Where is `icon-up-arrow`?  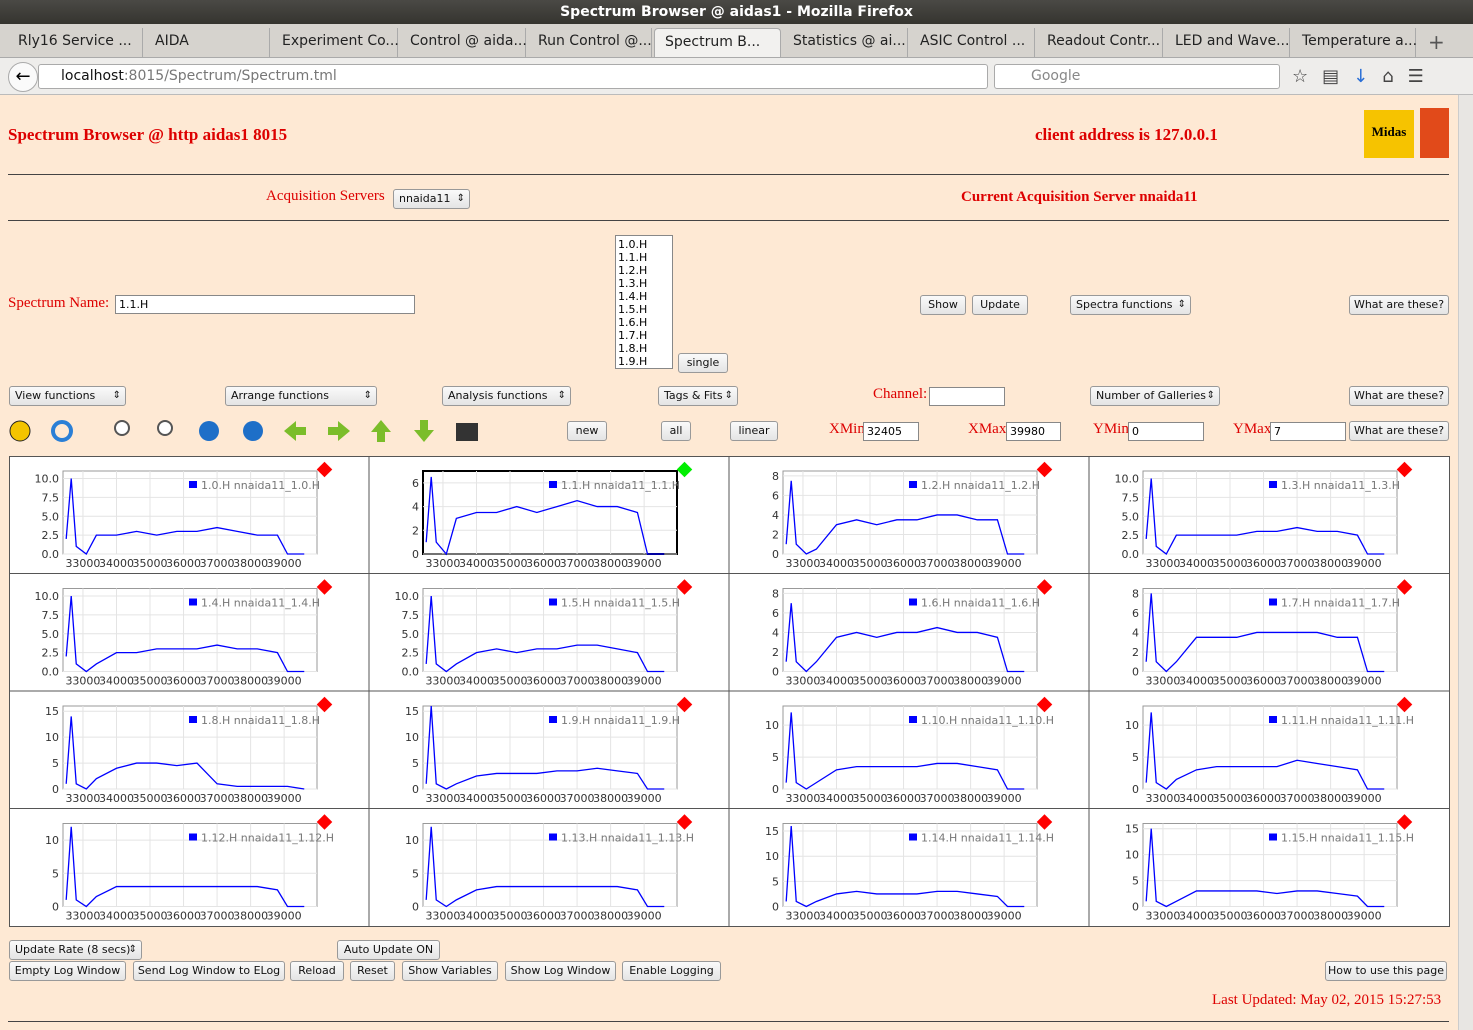
icon-up-arrow is located at coordinates (381, 431).